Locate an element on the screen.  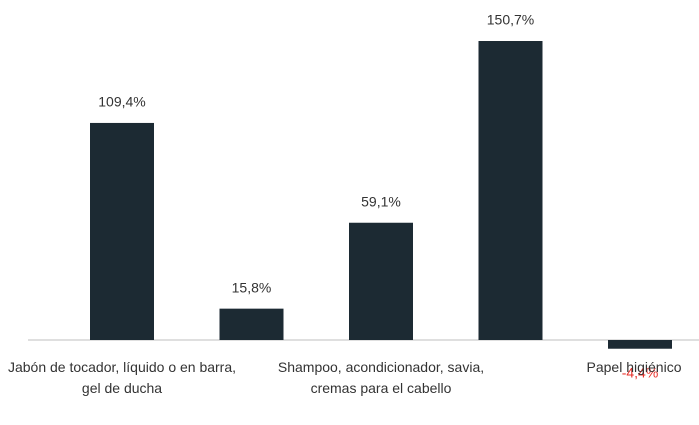
data-label: 15,8% is located at coordinates (252, 287).